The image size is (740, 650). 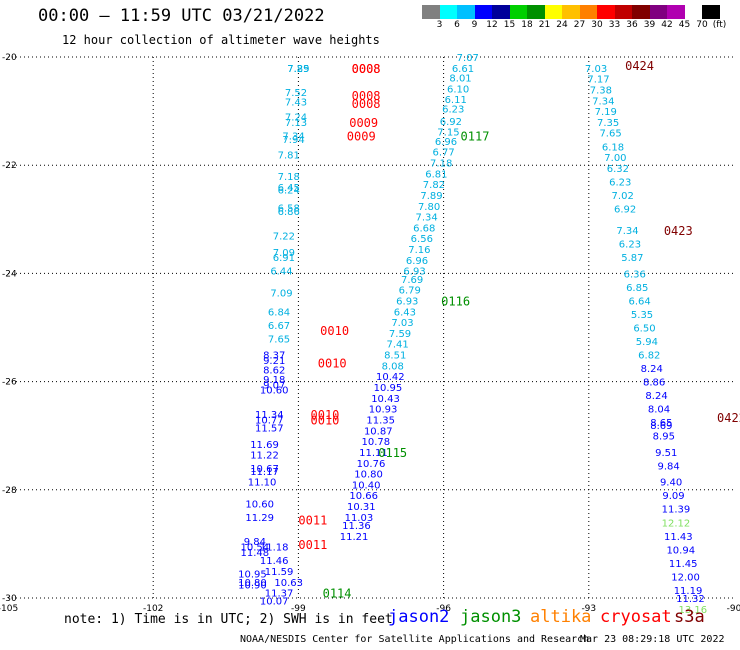 What do you see at coordinates (279, 594) in the screenshot?
I see `wave-height-value: 11.37` at bounding box center [279, 594].